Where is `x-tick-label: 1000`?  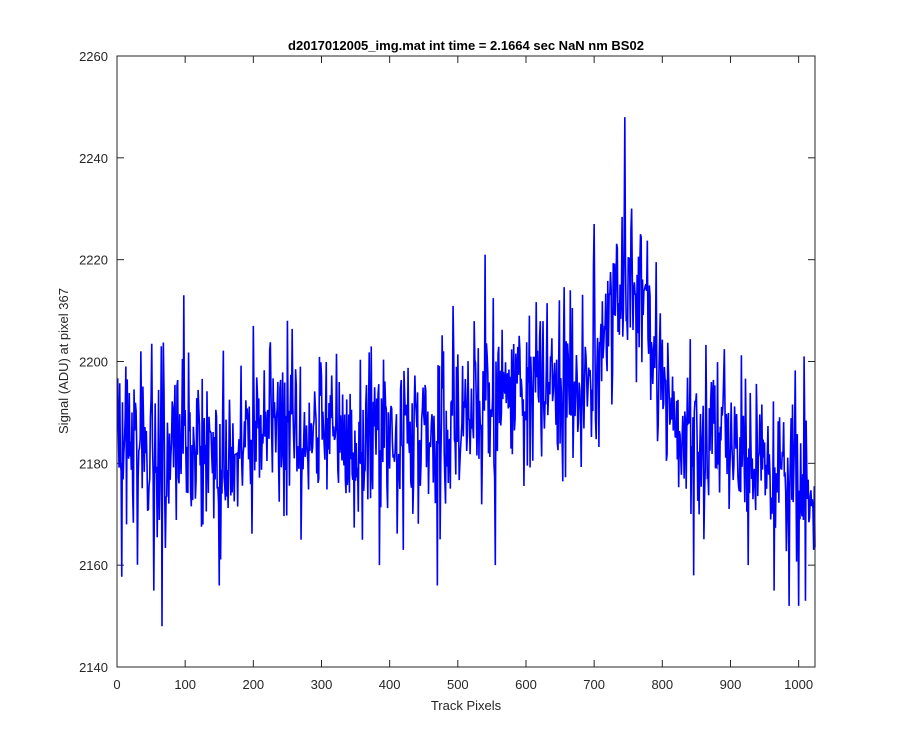
x-tick-label: 1000 is located at coordinates (798, 684).